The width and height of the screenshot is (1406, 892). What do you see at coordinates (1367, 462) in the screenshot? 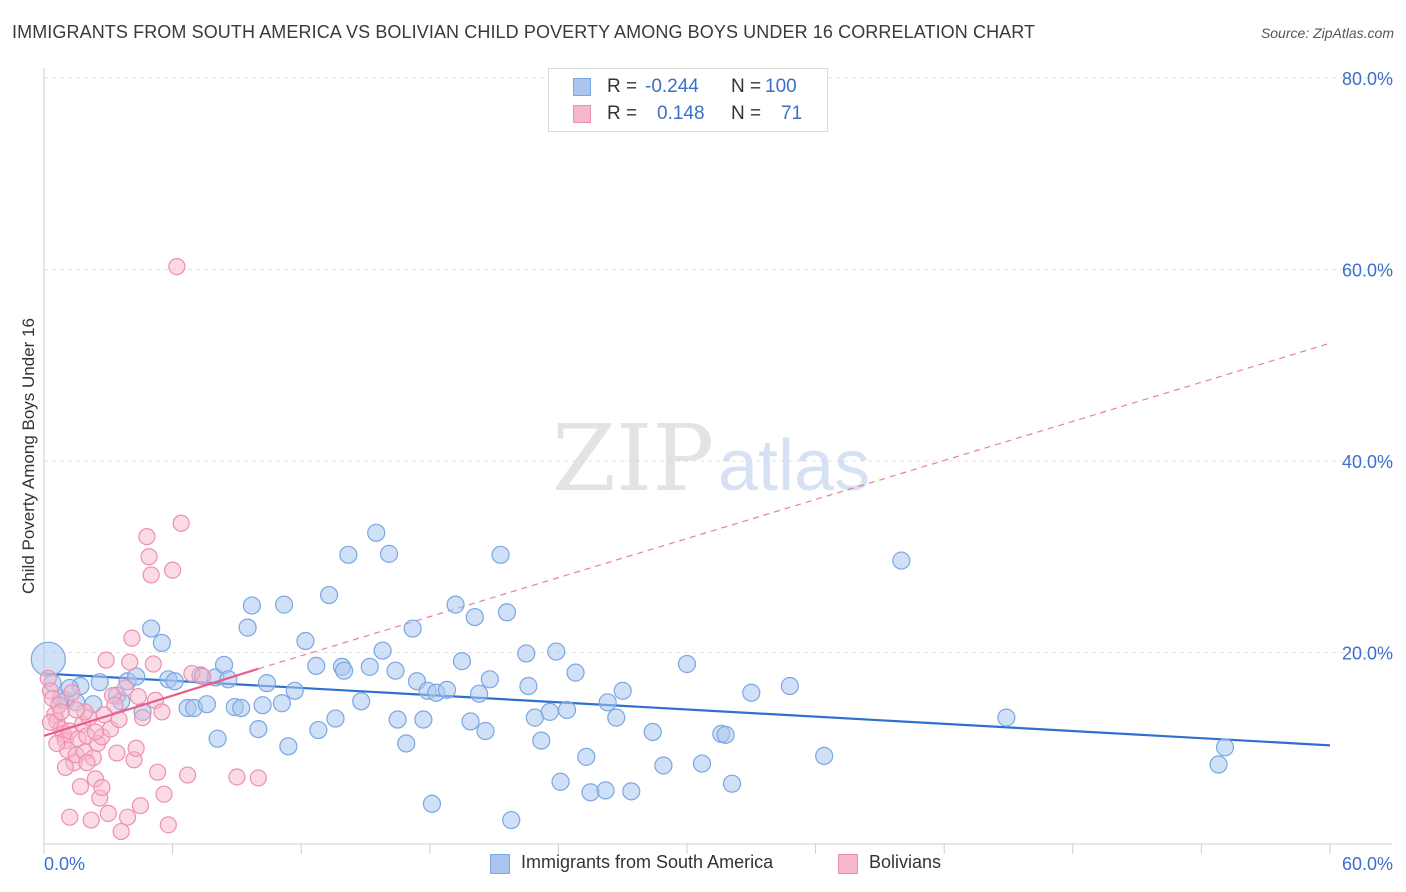
I see `y-tick-label: 40.0%` at bounding box center [1367, 462].